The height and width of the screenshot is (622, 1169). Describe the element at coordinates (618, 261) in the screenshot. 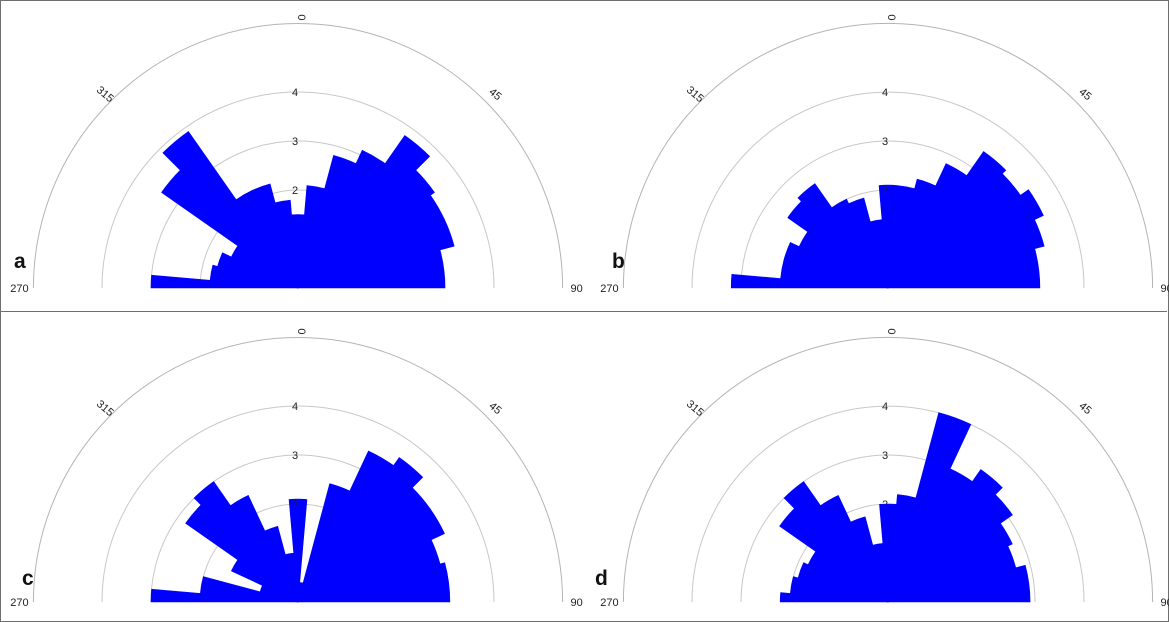

I see `panel-letter: b` at that location.